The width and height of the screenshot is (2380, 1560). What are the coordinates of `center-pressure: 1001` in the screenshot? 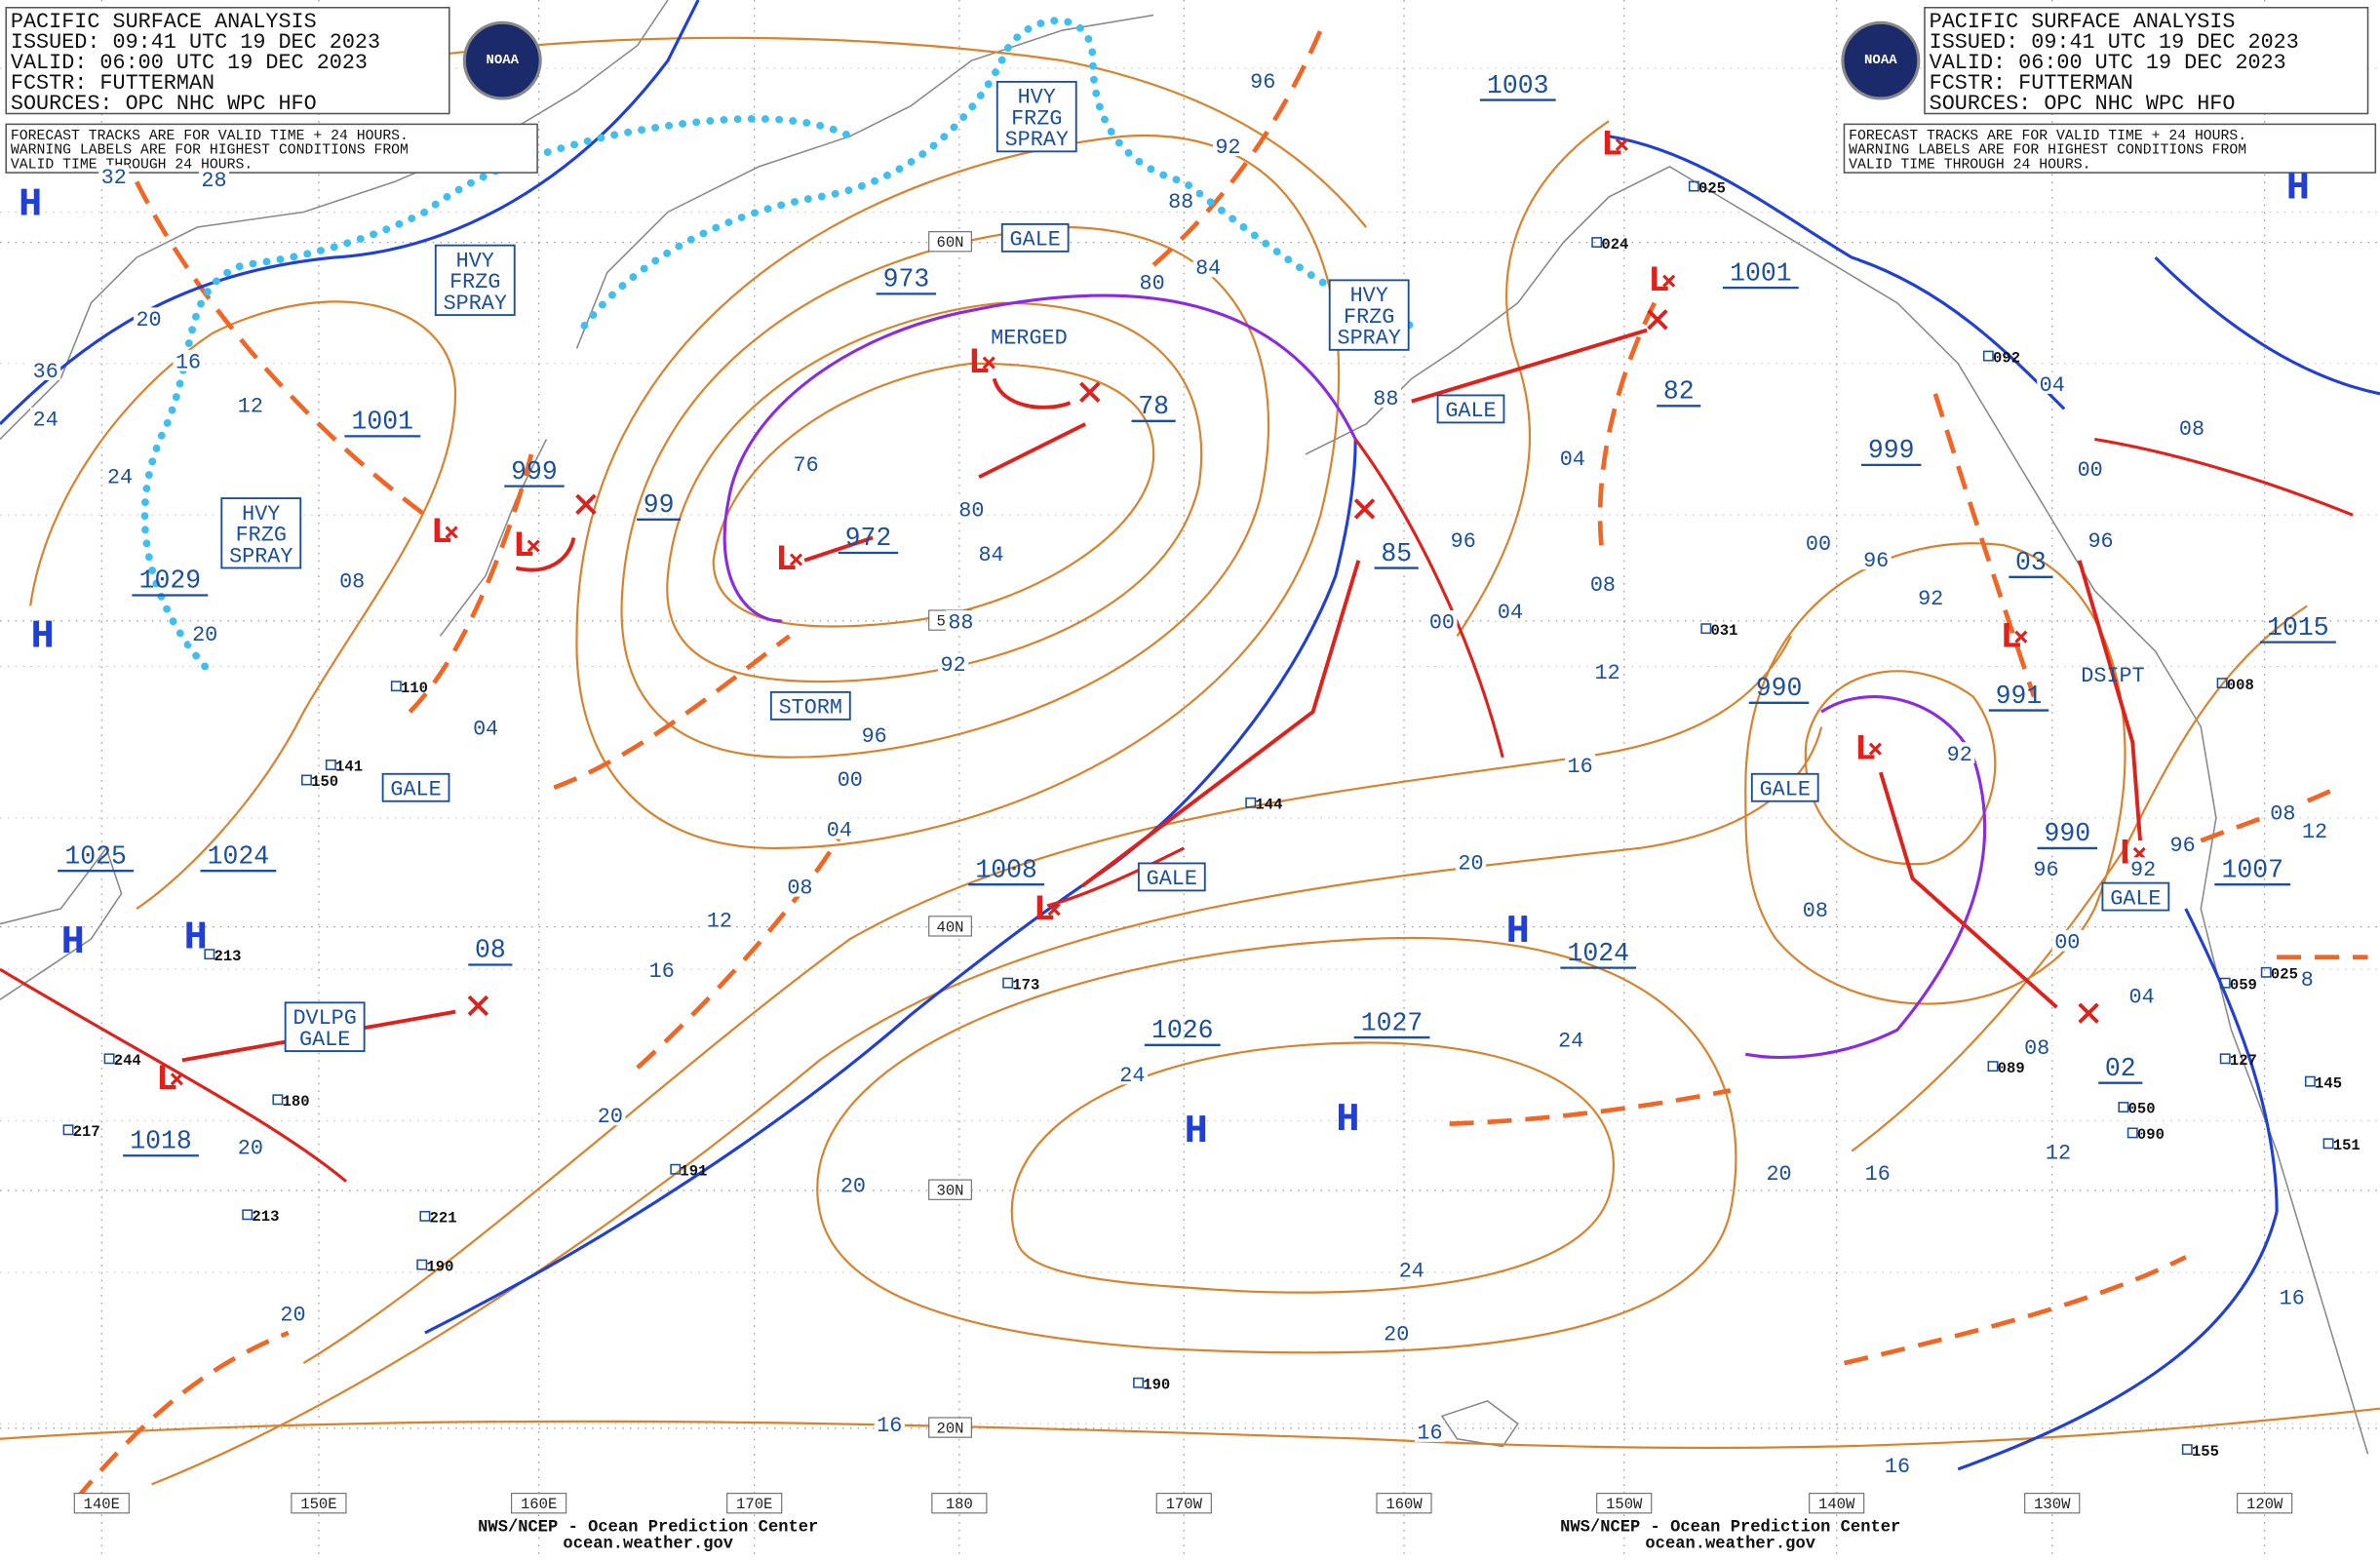 It's located at (1761, 273).